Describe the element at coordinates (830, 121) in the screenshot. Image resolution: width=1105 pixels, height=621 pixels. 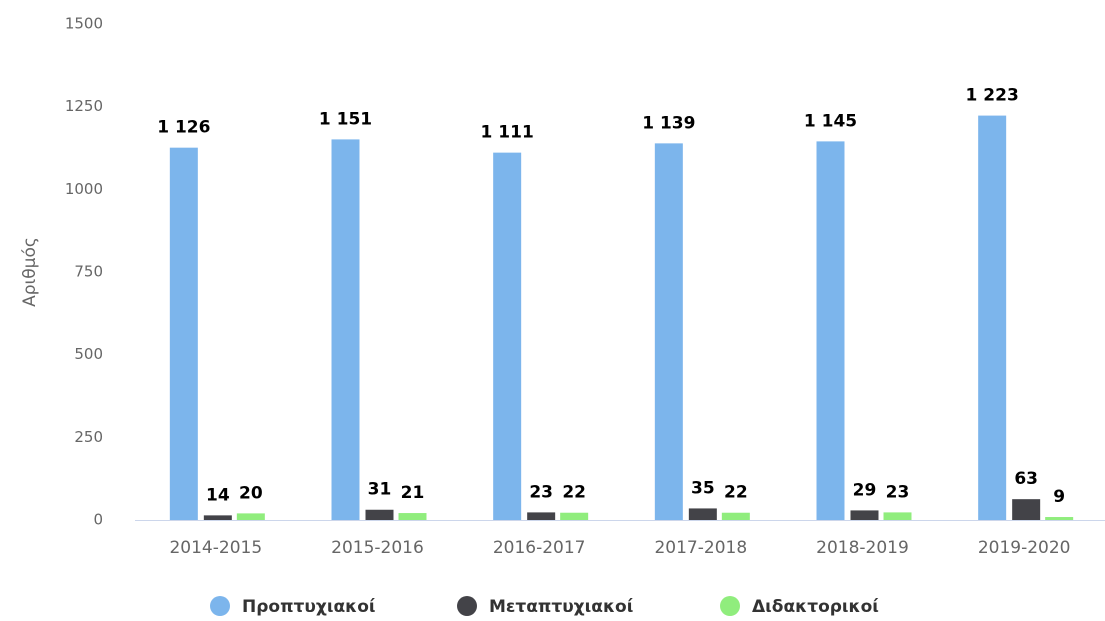
I see `data-label: 1 145` at that location.